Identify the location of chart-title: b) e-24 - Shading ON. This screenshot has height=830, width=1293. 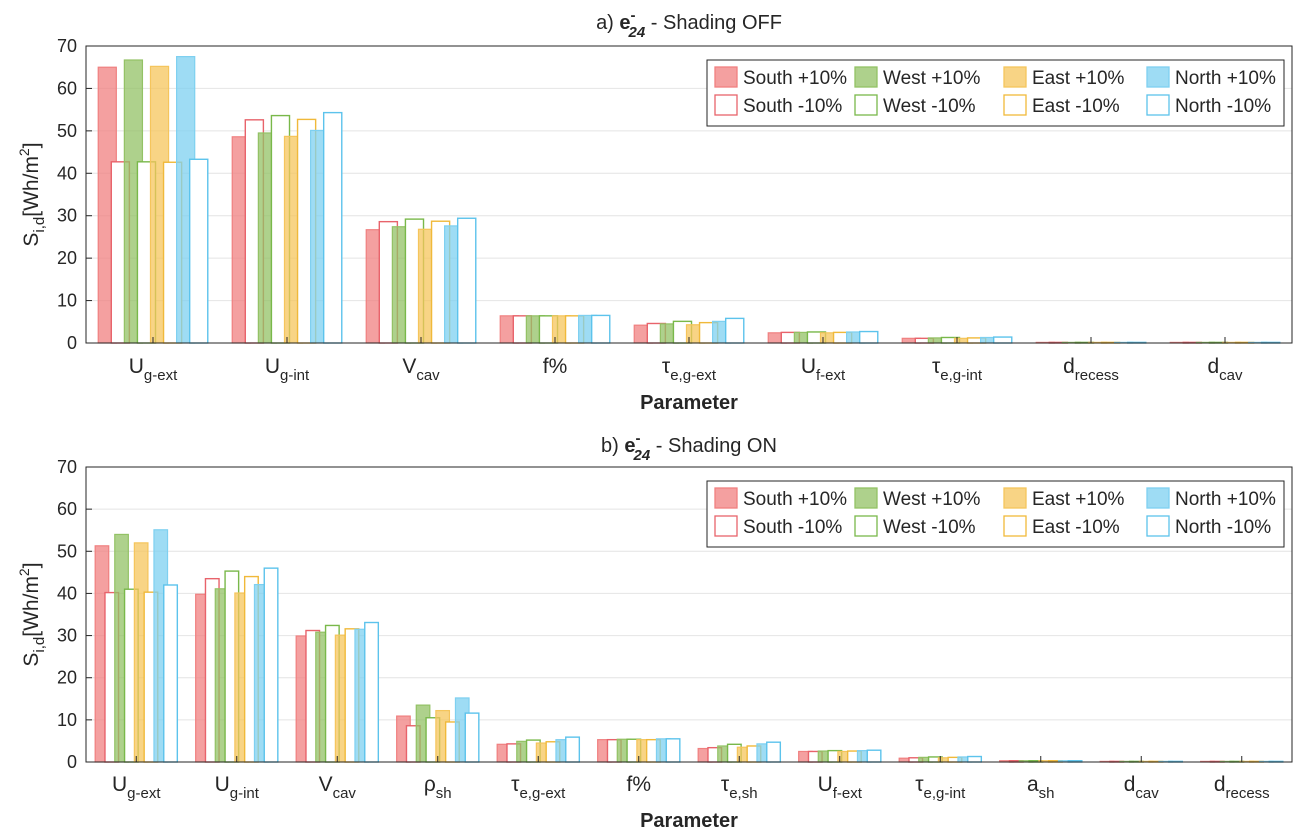
(689, 447).